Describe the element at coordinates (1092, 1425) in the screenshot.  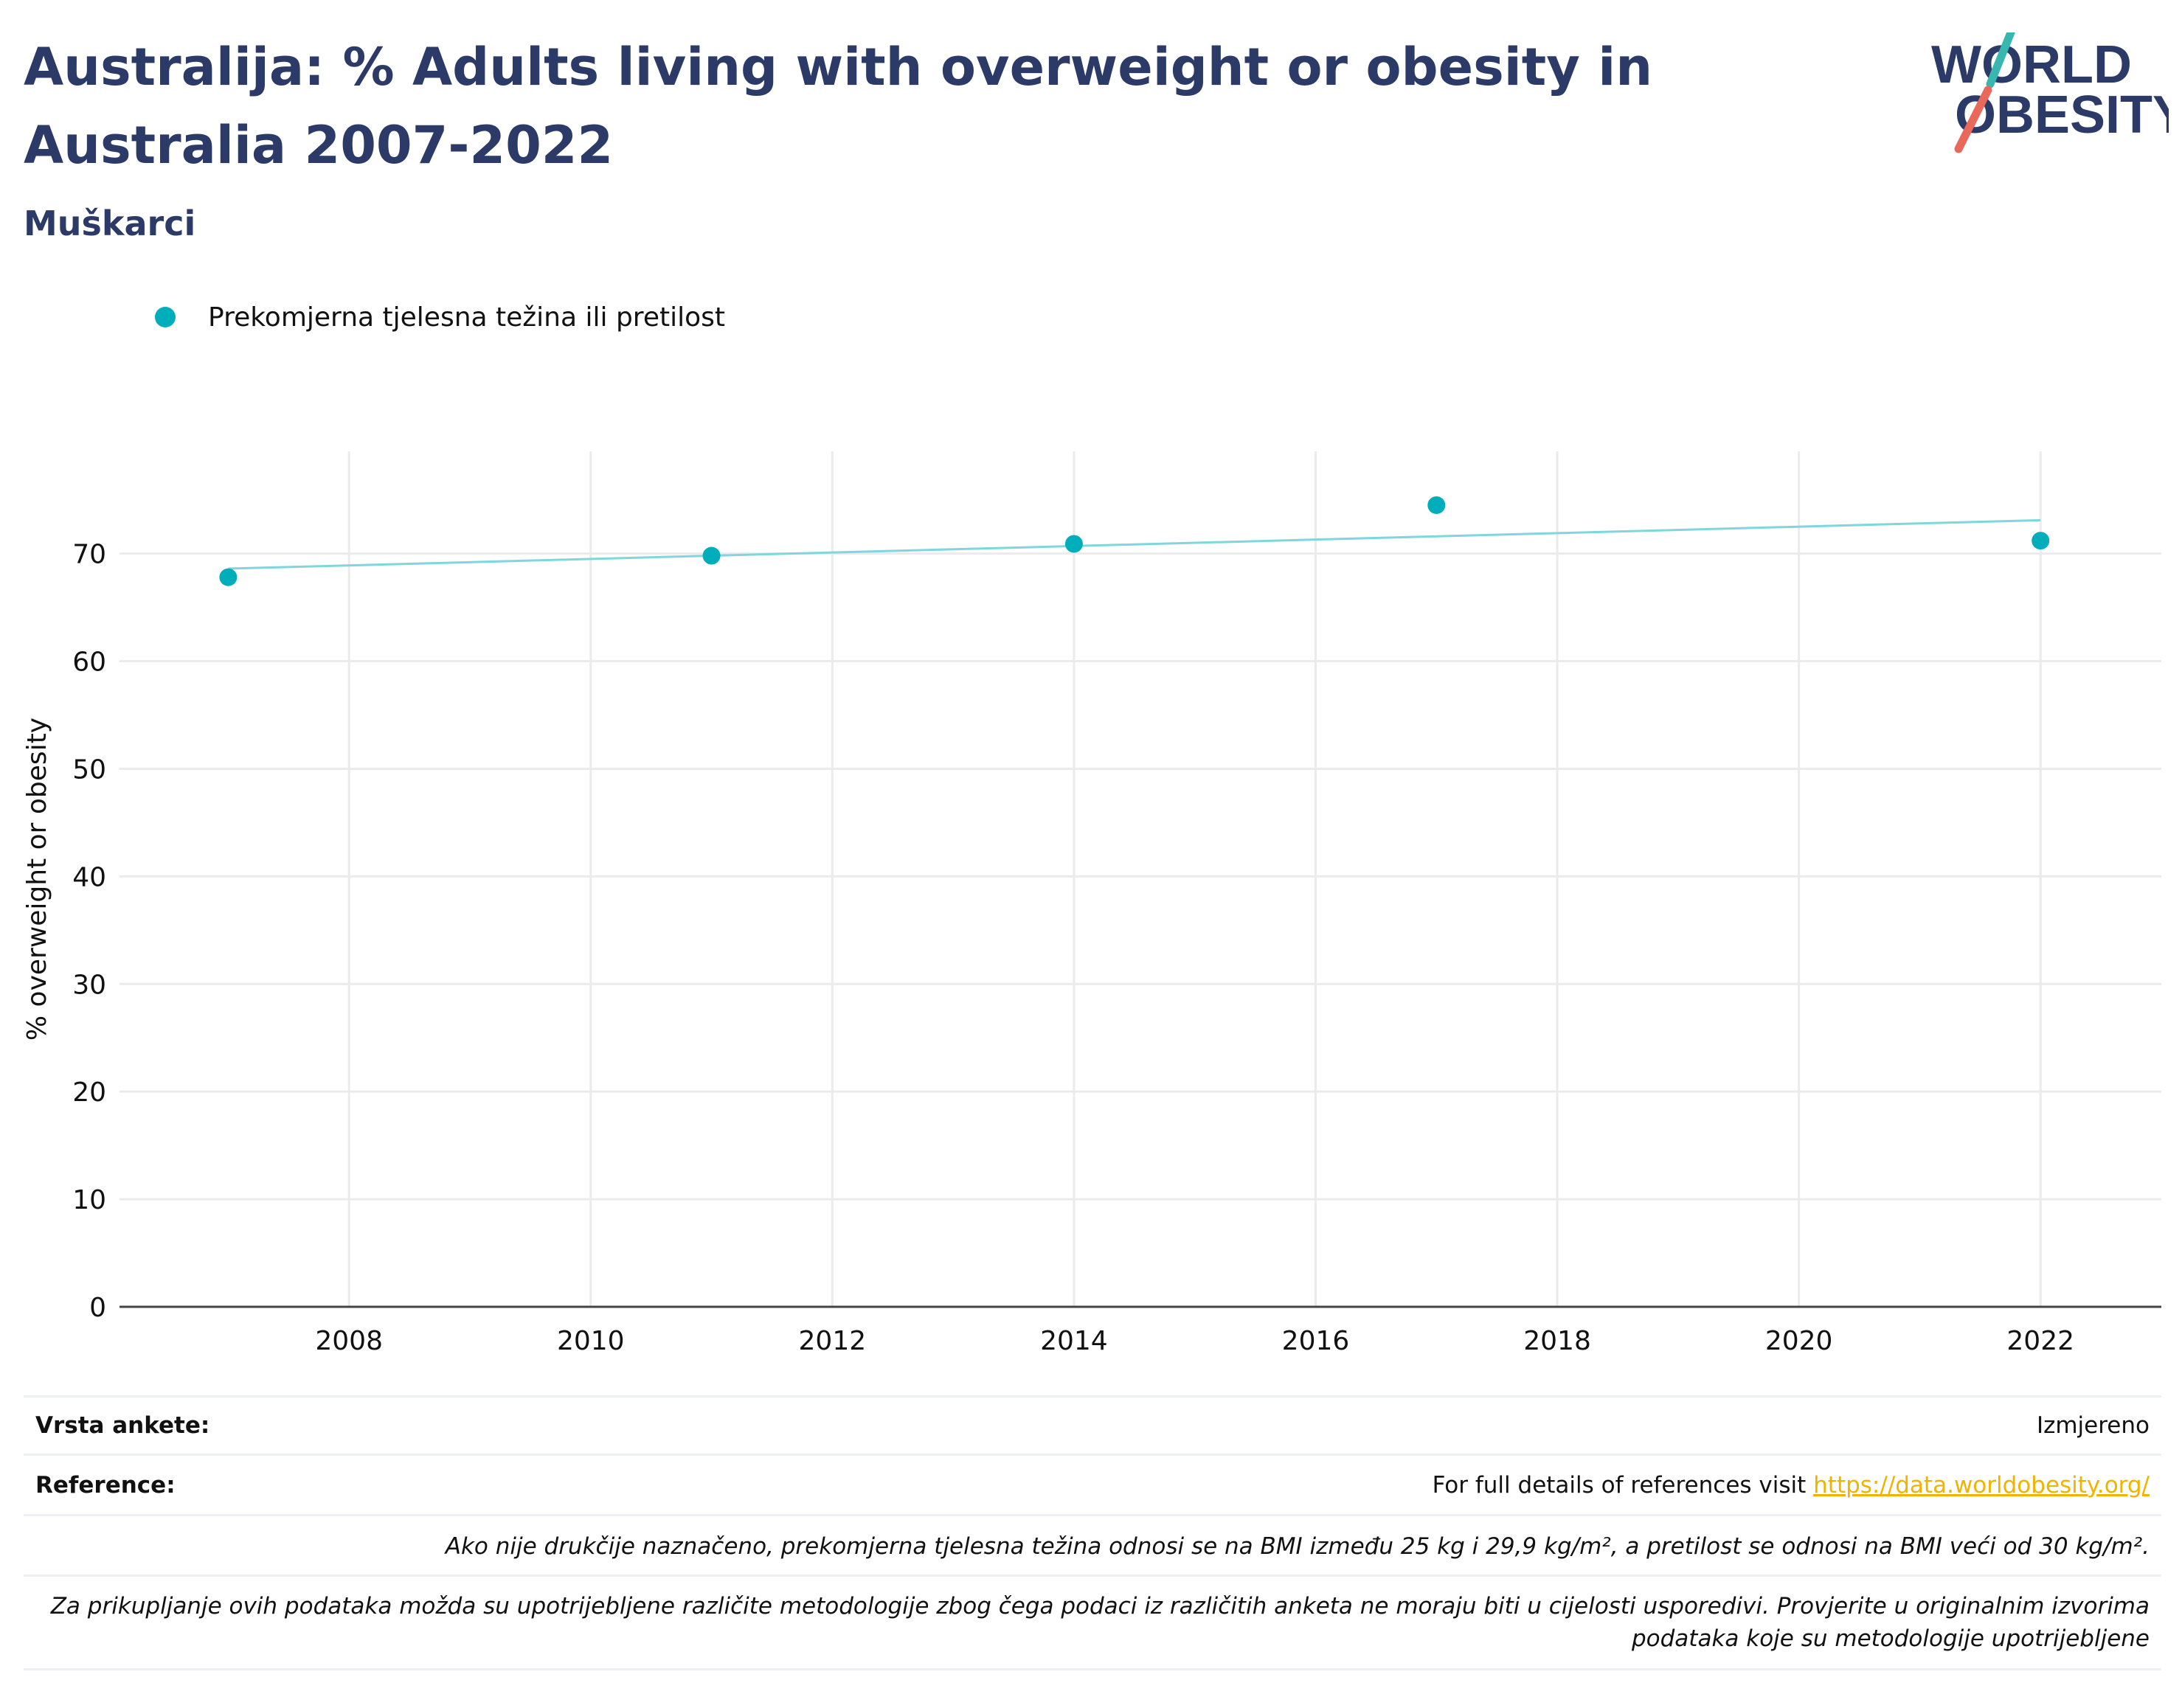
I see `survey-type-row: Vrsta ankete: Izmjereno` at that location.